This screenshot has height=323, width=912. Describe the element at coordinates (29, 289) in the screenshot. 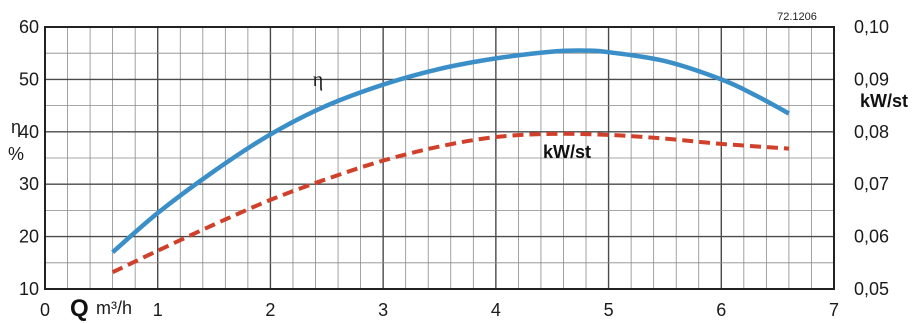

I see `left-tick-label: 10` at that location.